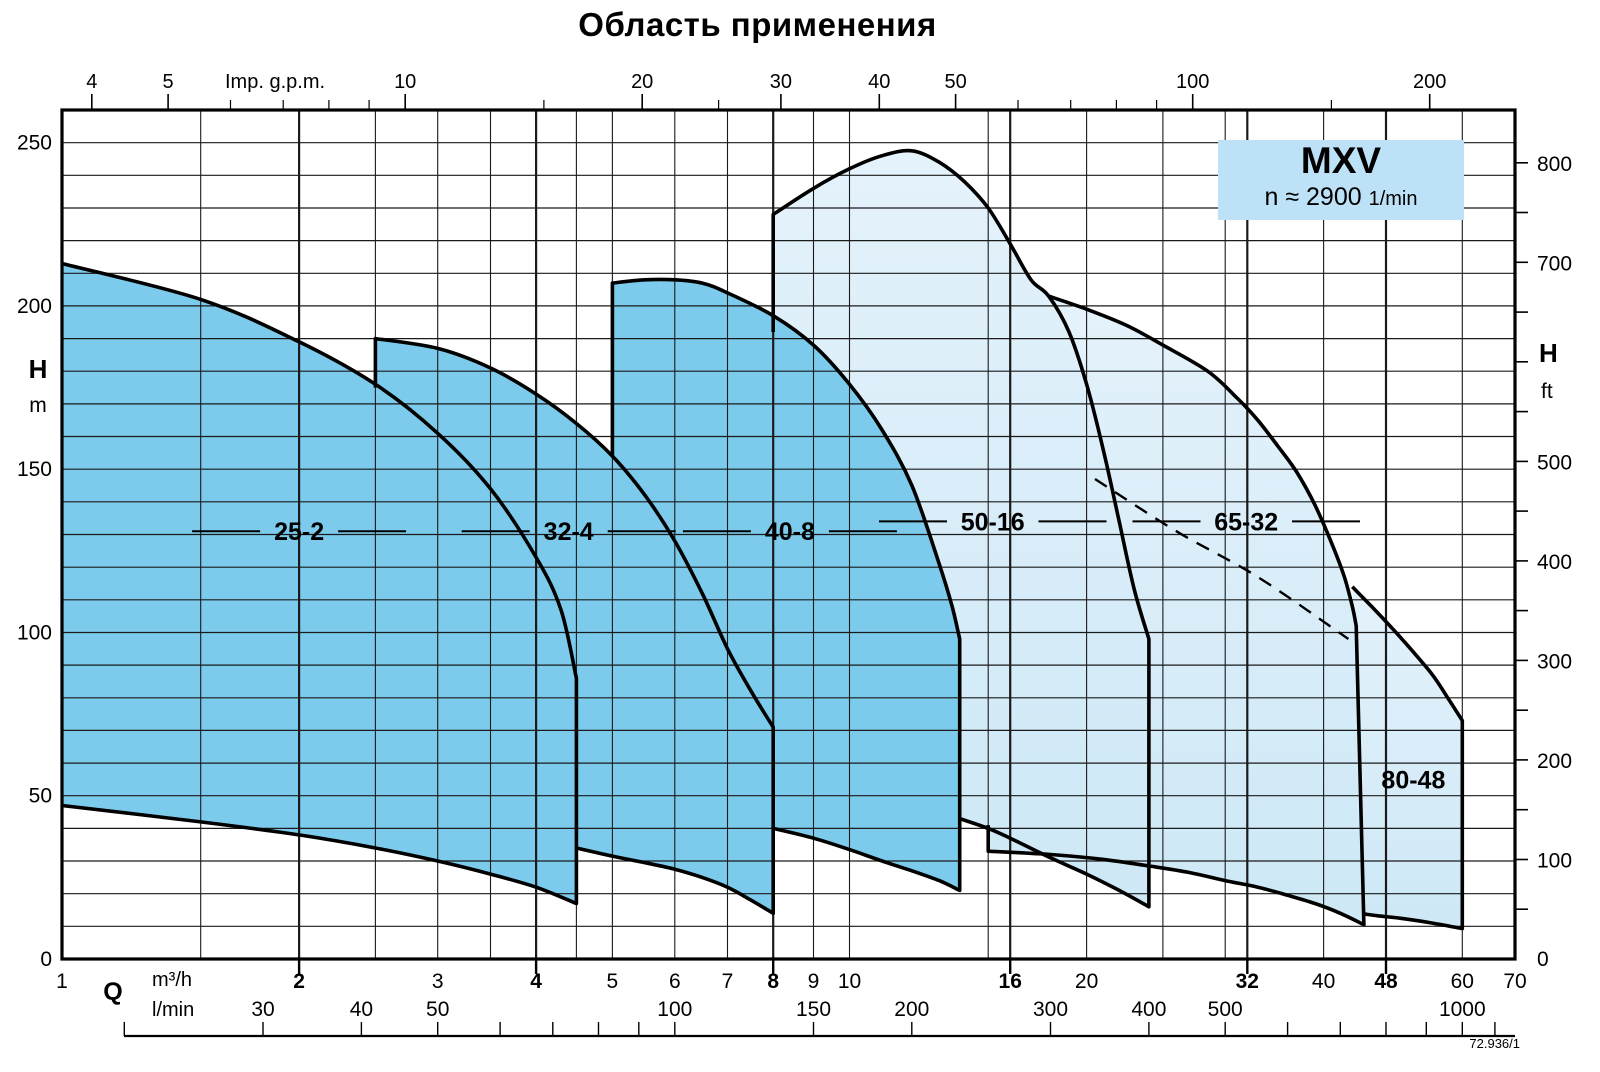 The image size is (1600, 1072). What do you see at coordinates (766, 90) in the screenshot?
I see `top-axis: 4 5 10 20 30 40 50 100 200 Imp. g.p.m.` at bounding box center [766, 90].